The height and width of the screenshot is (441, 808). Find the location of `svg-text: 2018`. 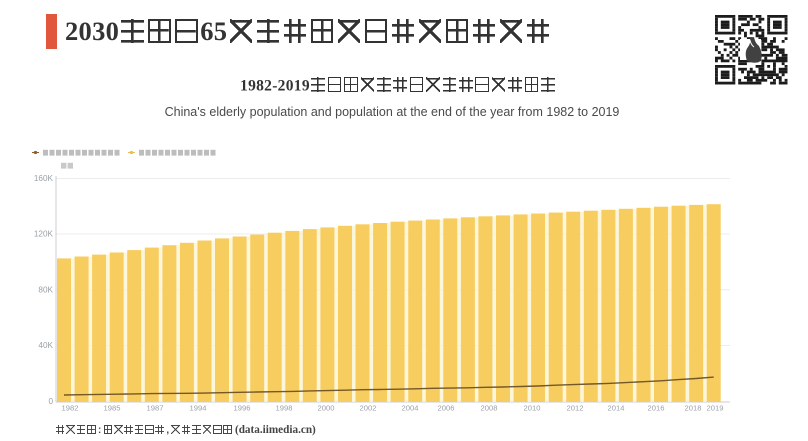

svg-text: 2018 is located at coordinates (693, 408).